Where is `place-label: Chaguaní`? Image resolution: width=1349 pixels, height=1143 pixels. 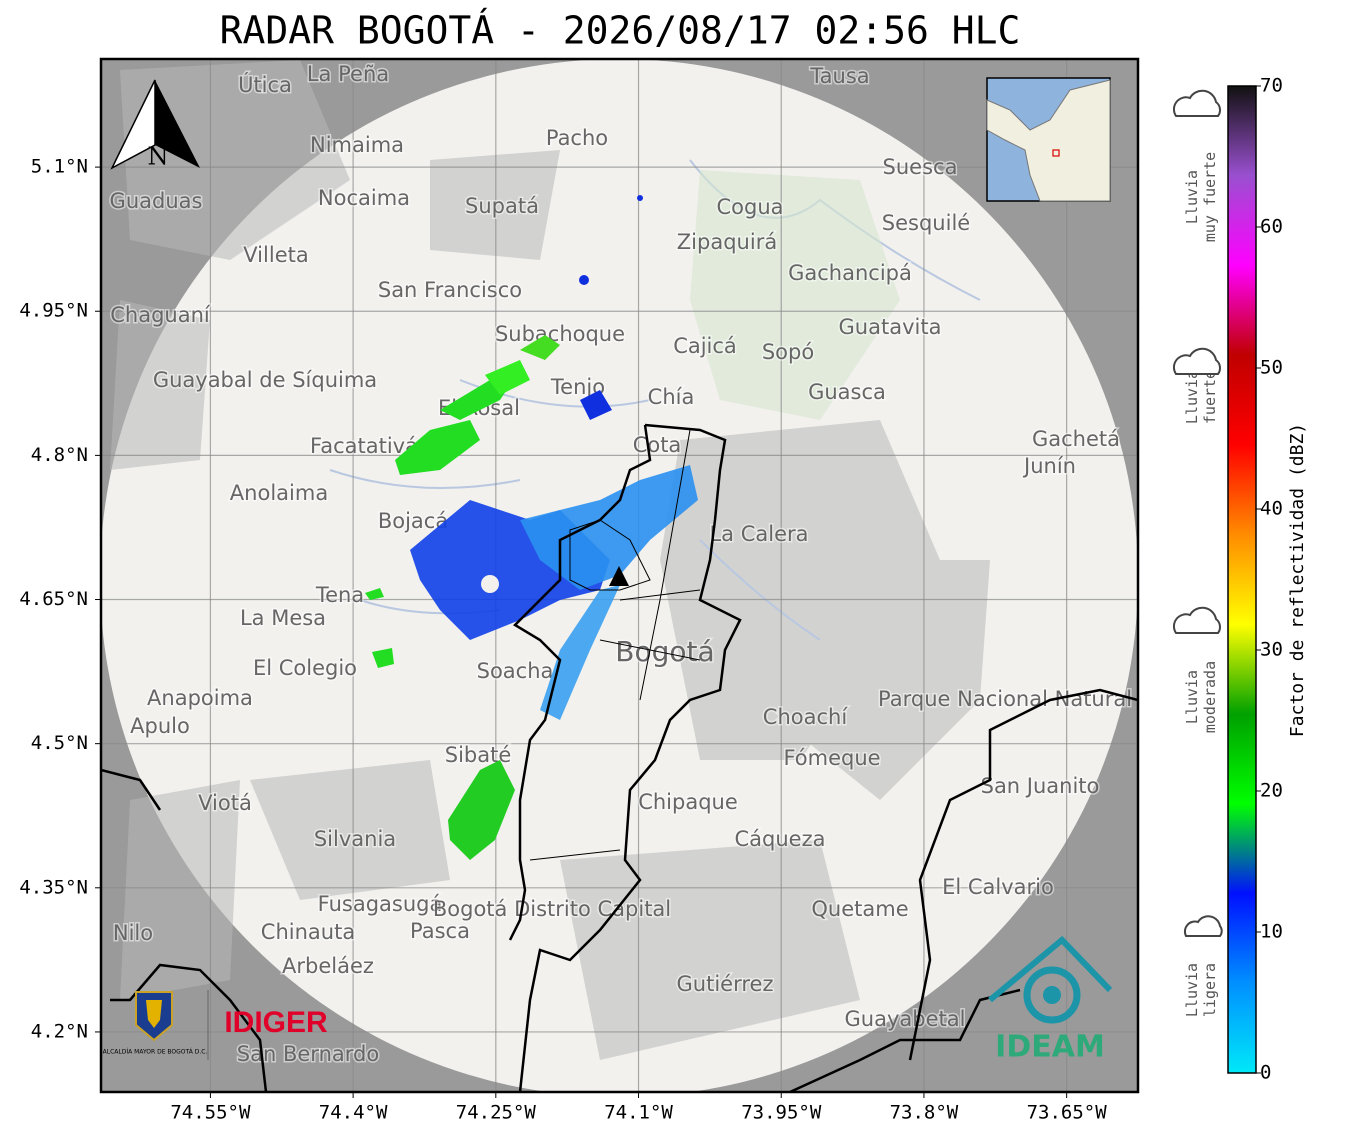 place-label: Chaguaní is located at coordinates (160, 315).